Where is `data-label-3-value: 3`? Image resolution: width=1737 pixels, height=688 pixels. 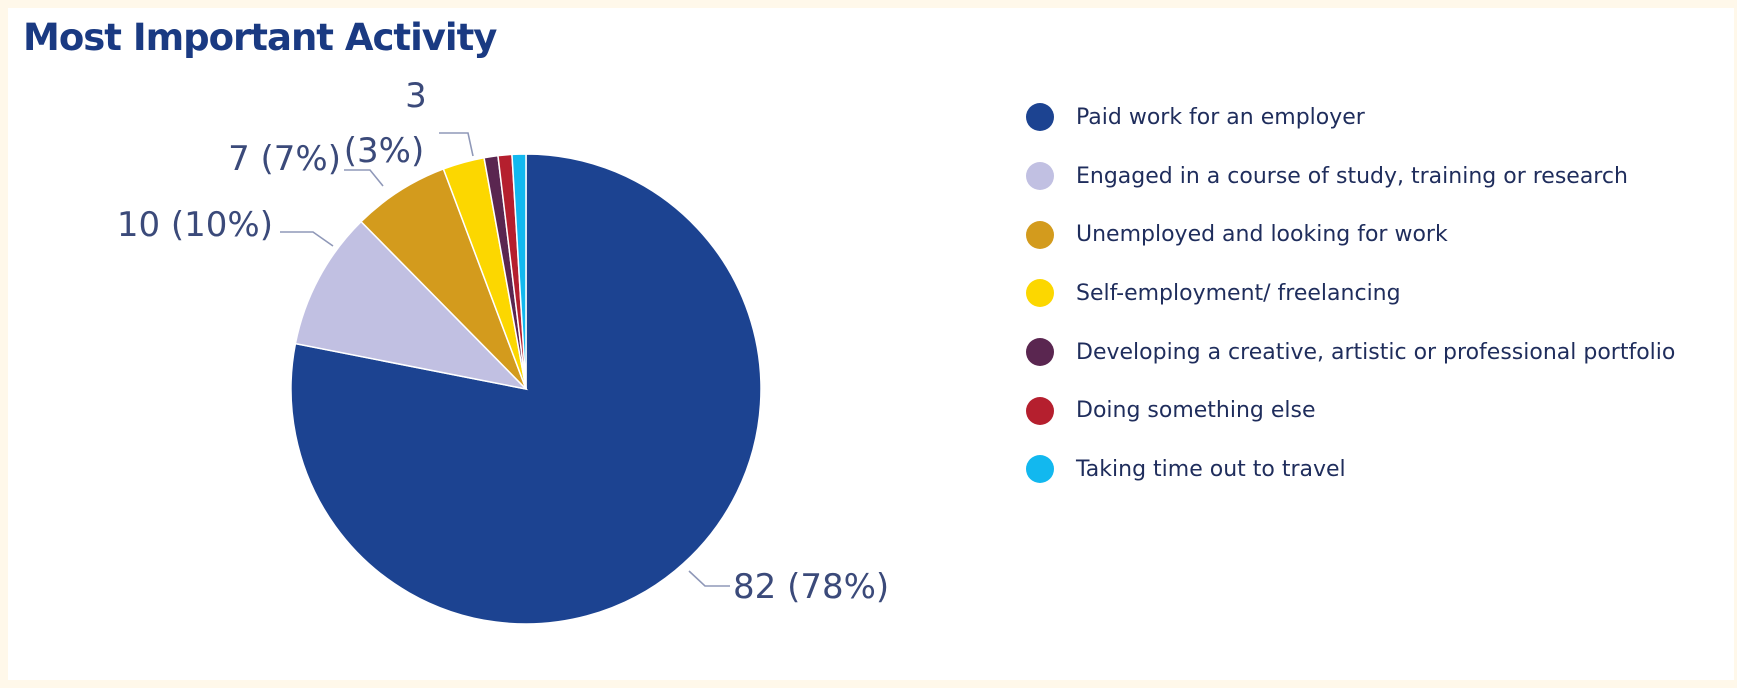 data-label-3-value: 3 is located at coordinates (416, 96).